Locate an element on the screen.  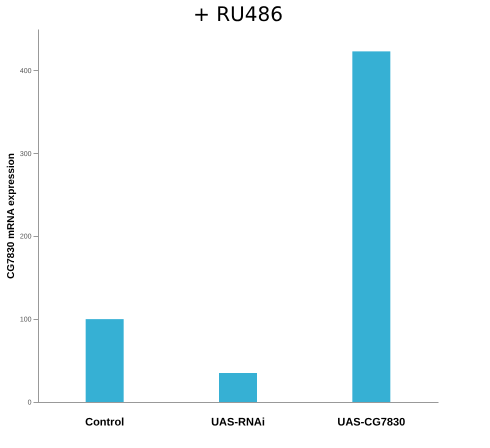
x-tick-label: UAS-CG7830 is located at coordinates (371, 422).